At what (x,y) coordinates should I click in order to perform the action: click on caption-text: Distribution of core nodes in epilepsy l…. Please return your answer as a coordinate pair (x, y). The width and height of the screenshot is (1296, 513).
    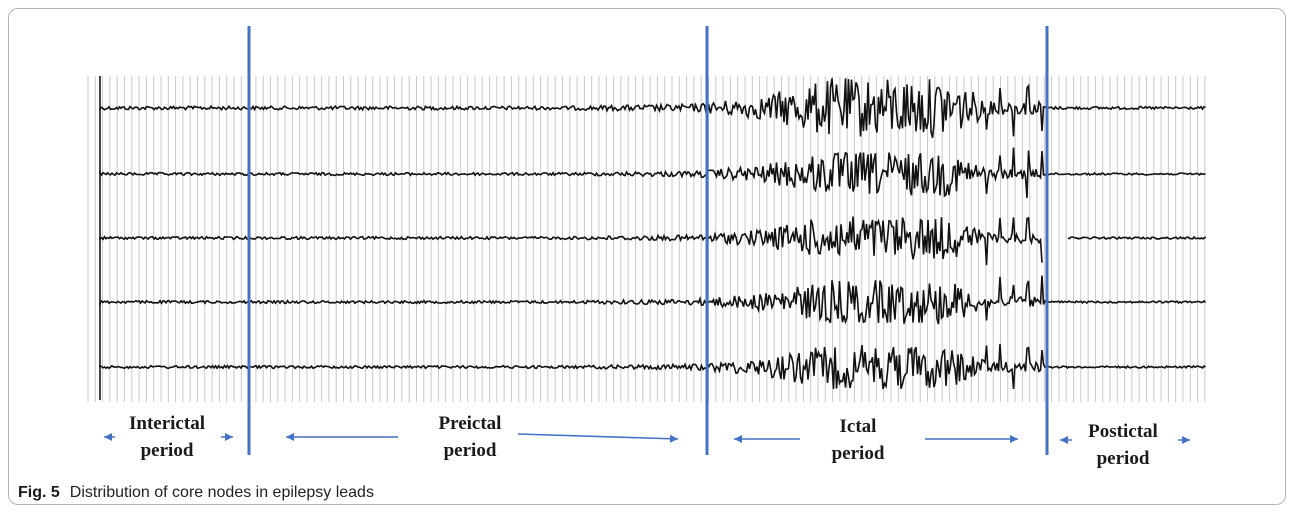
    Looking at the image, I should click on (221, 492).